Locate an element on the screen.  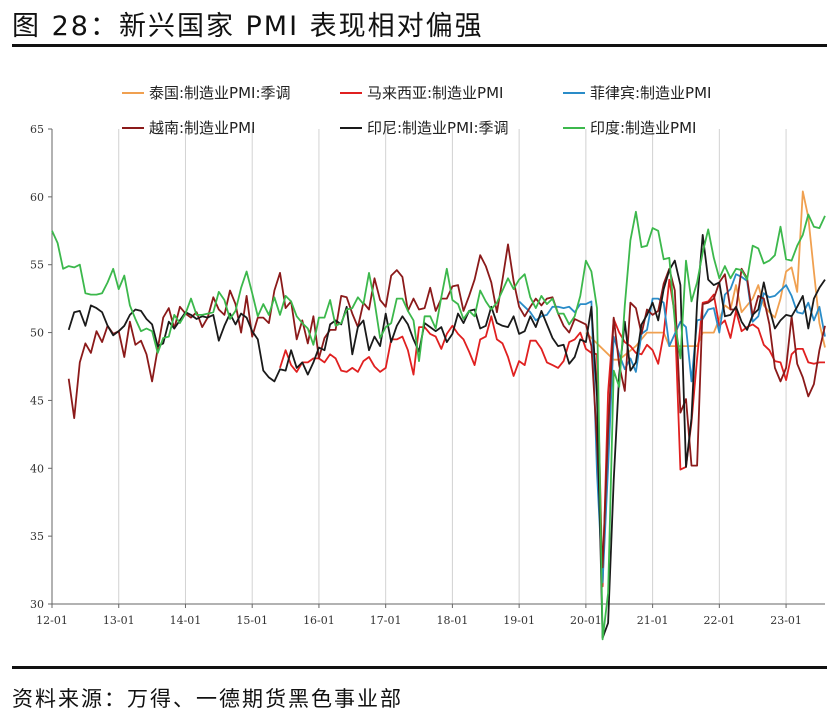
y-tick-label: 55 is located at coordinates (37, 265).